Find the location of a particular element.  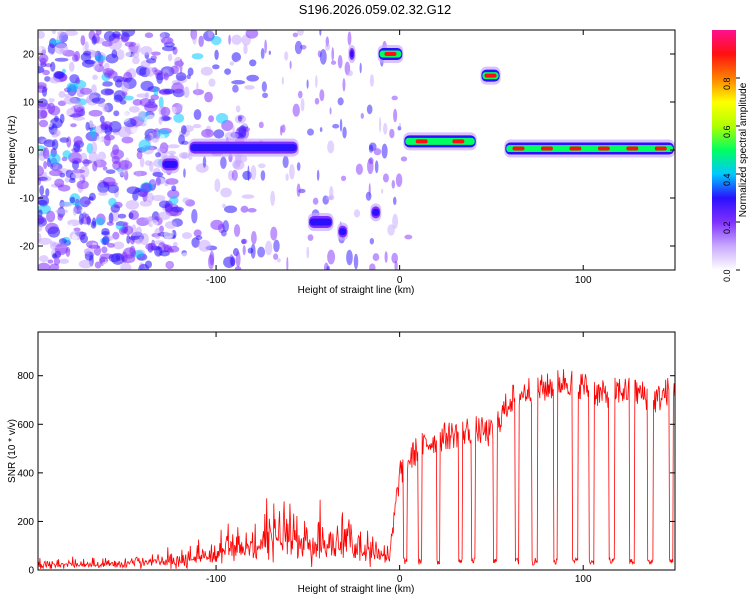

y-tick-label: 20 is located at coordinates (29, 55).